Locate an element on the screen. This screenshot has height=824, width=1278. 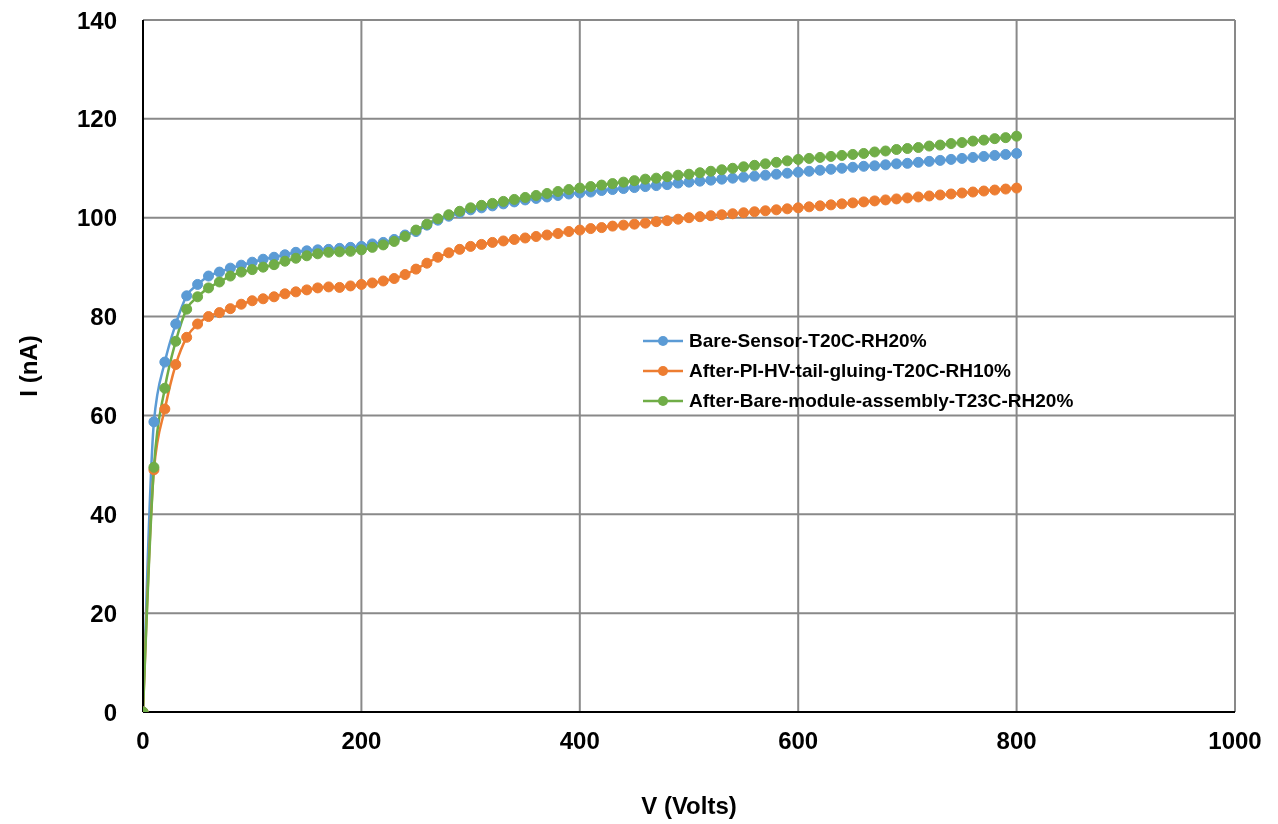
y-tick-label: 60 is located at coordinates (103, 415).